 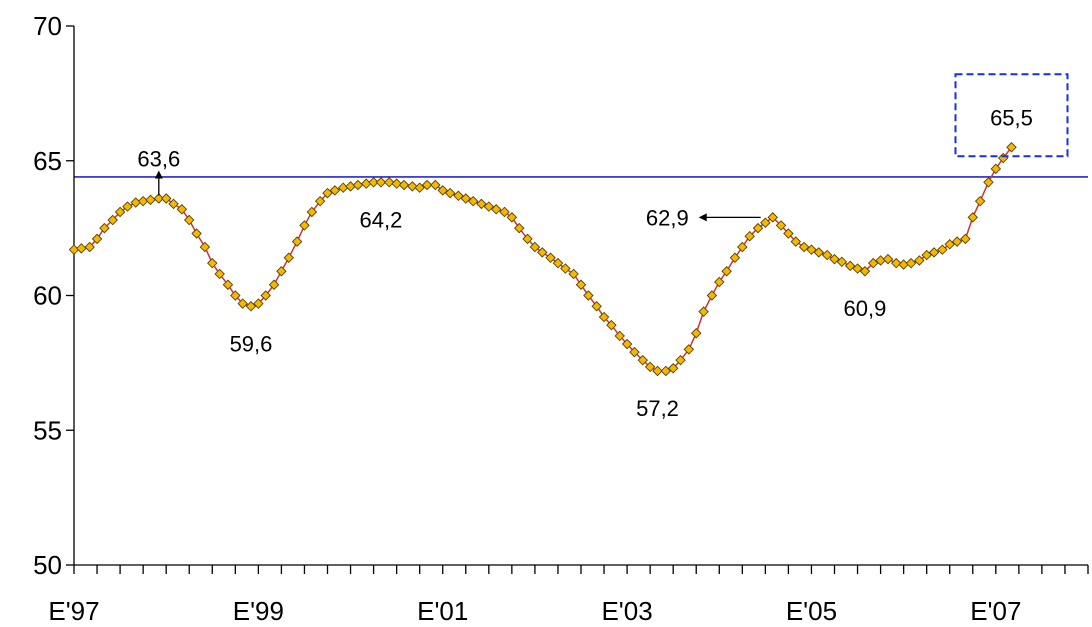 What do you see at coordinates (158, 158) in the screenshot?
I see `annotation-label: 63,6` at bounding box center [158, 158].